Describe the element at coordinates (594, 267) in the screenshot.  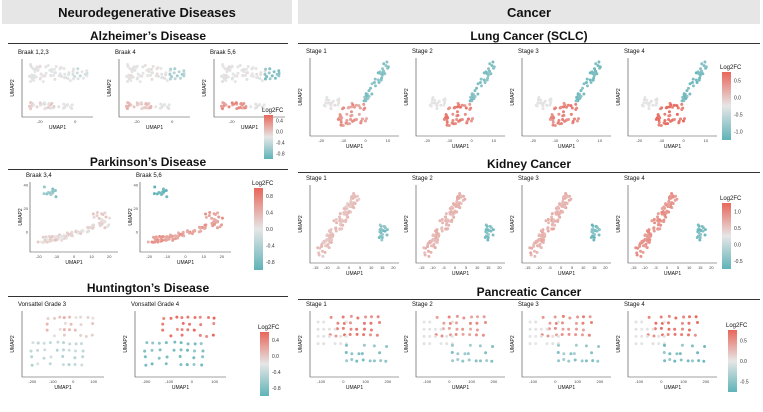
I see `x-tick-label: 15` at that location.